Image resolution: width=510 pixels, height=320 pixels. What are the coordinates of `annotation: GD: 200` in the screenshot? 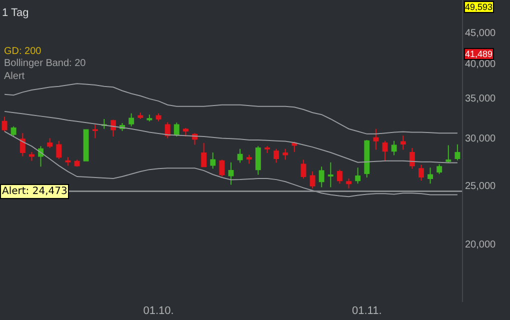 It's located at (23, 51).